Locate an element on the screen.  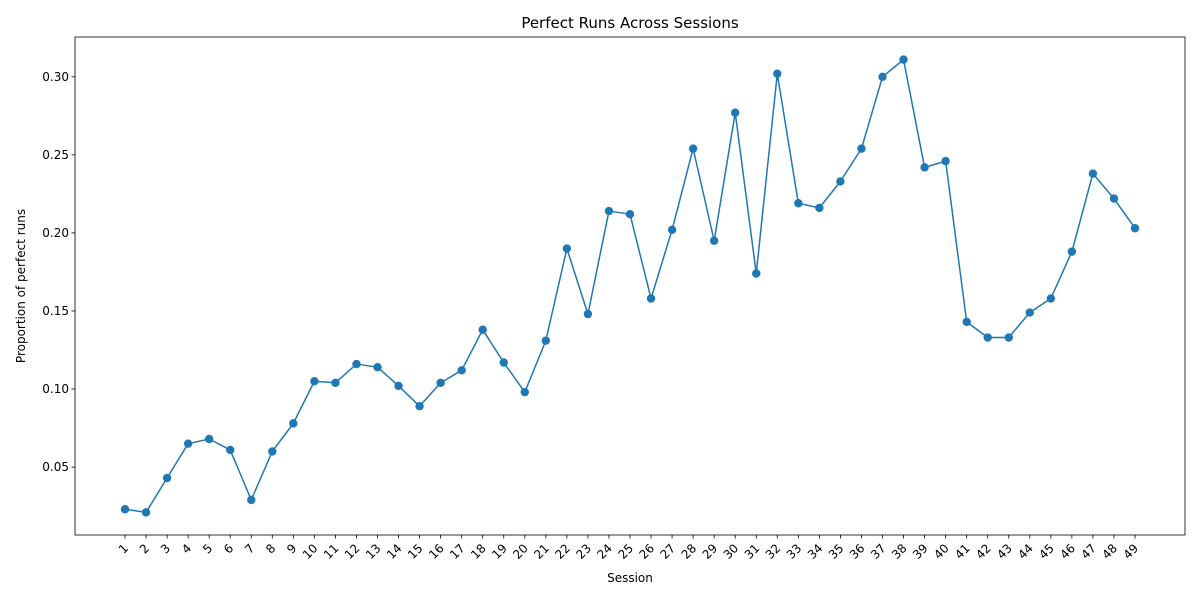
x-tick-label: 24 is located at coordinates (604, 551).